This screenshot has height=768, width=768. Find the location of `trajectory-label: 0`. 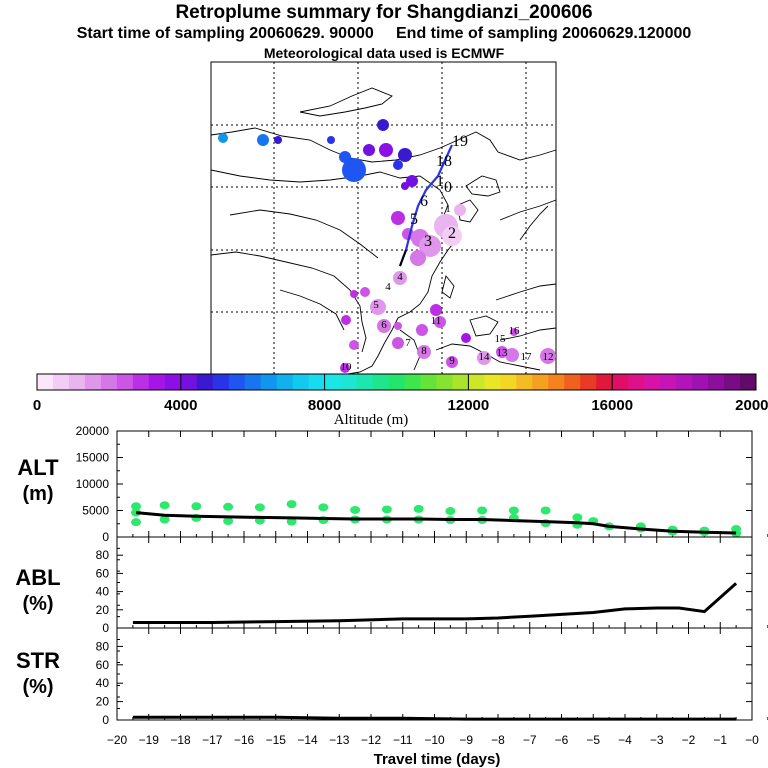

trajectory-label: 0 is located at coordinates (448, 187).